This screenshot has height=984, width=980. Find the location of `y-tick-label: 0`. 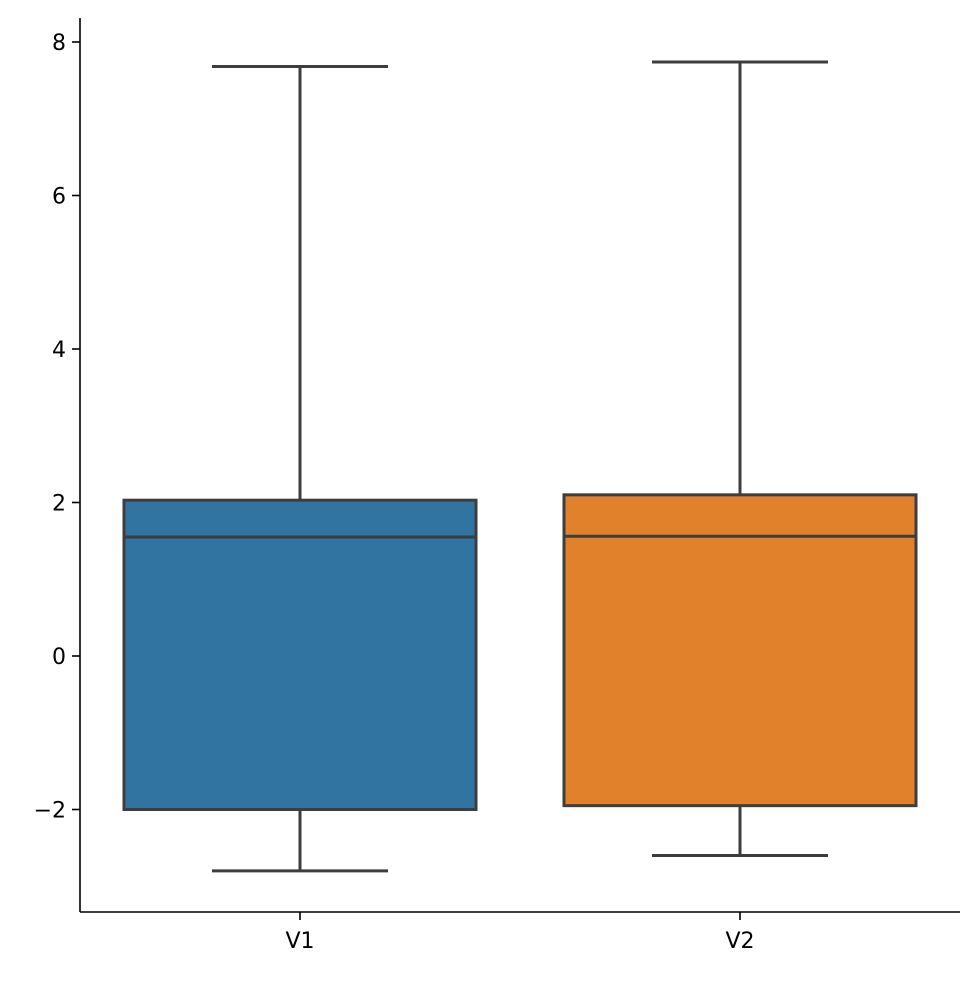

y-tick-label: 0 is located at coordinates (59, 657).